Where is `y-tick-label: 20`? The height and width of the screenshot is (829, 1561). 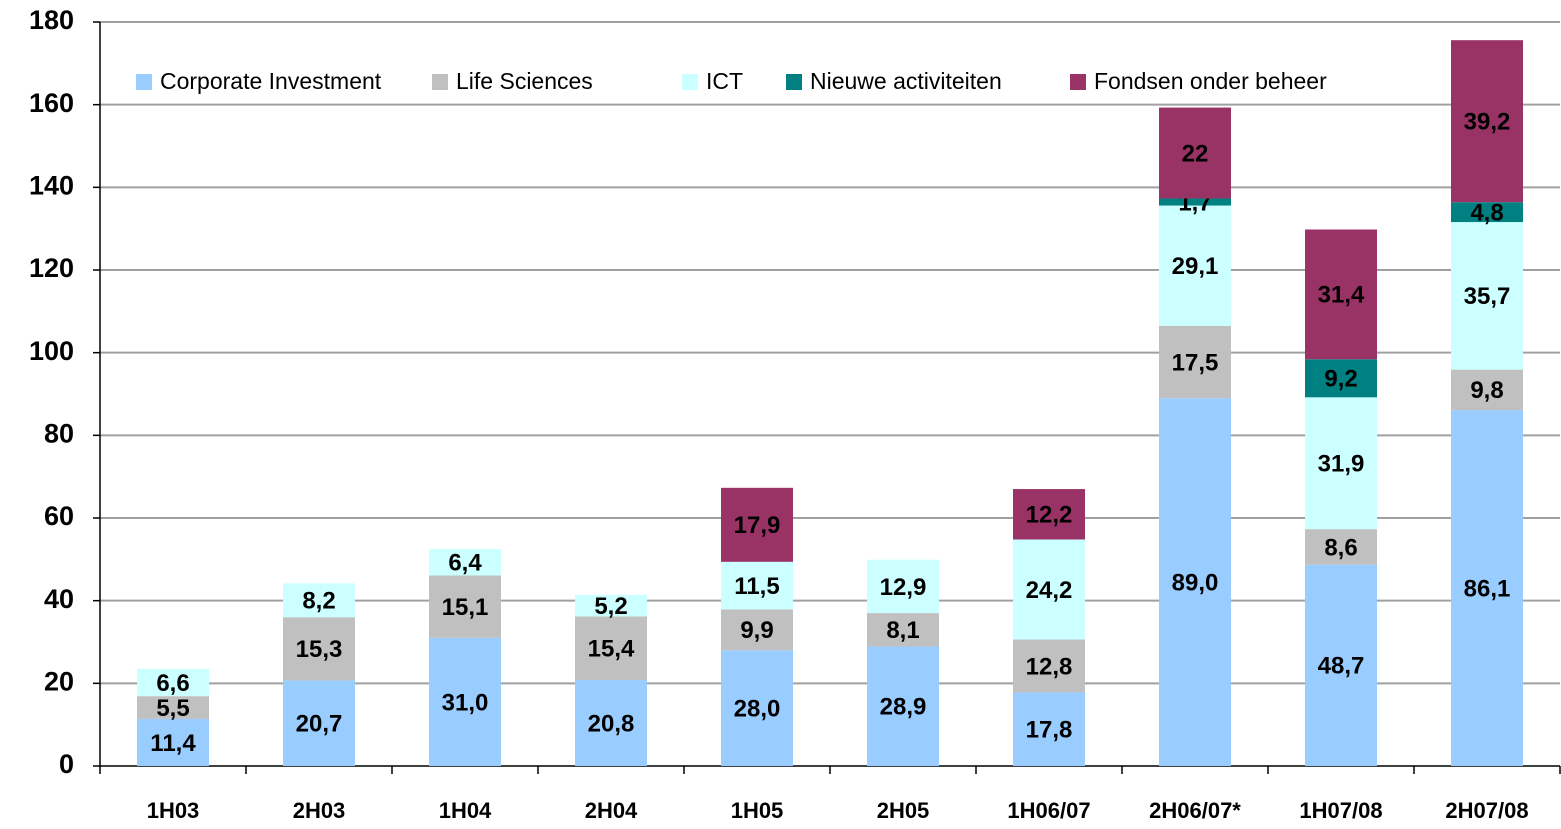
y-tick-label: 20 is located at coordinates (59, 681).